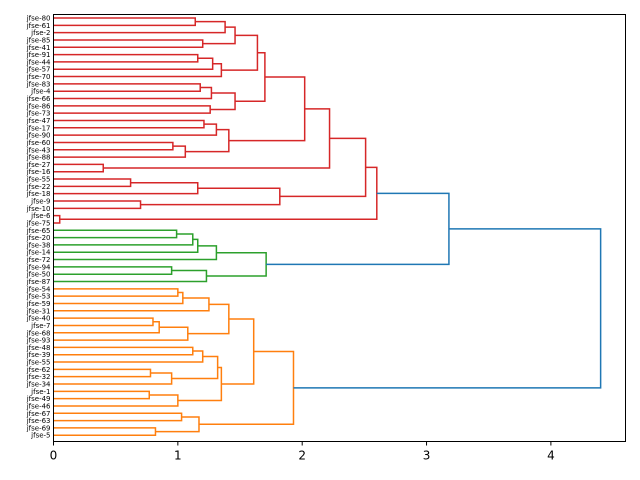  I want to click on x-tick-label: 4, so click(551, 456).